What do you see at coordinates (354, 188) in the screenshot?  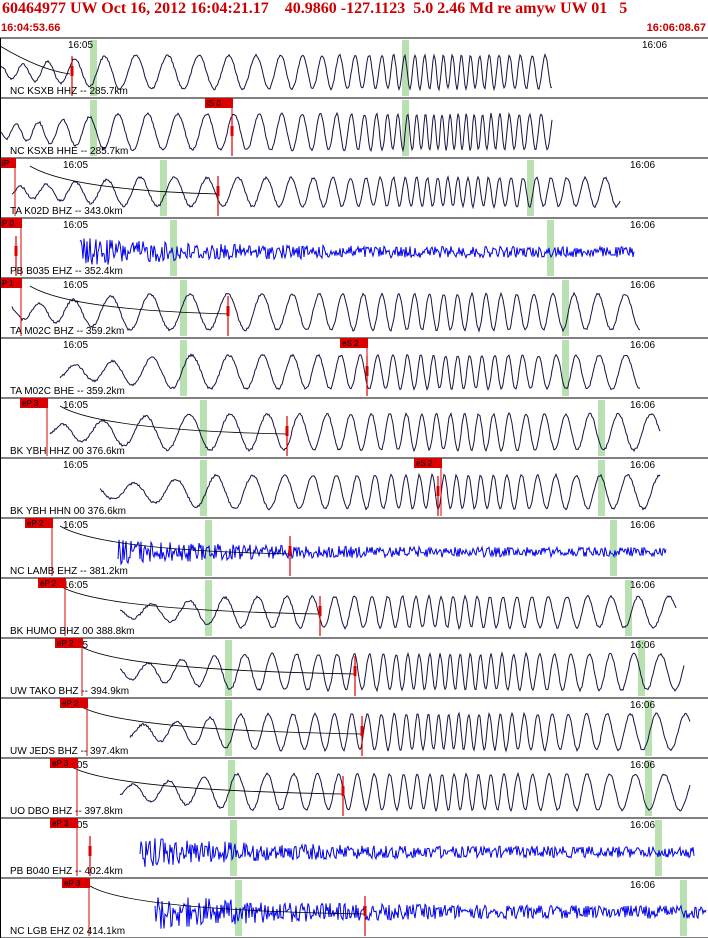 I see `trace-row: 16:05 16:06 iP TA K02D BHZ -- 343.0km` at bounding box center [354, 188].